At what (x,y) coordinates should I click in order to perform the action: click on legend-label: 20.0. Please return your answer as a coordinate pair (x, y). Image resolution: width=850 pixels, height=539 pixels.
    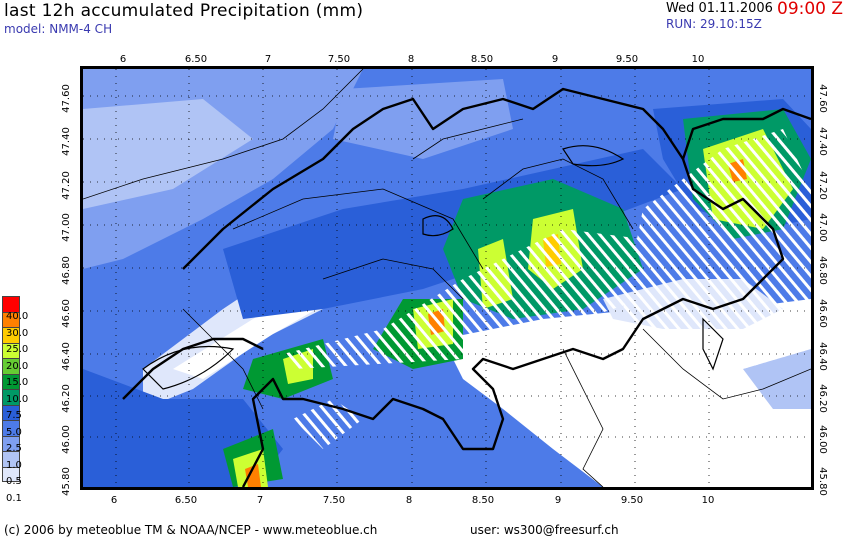
    Looking at the image, I should click on (17, 366).